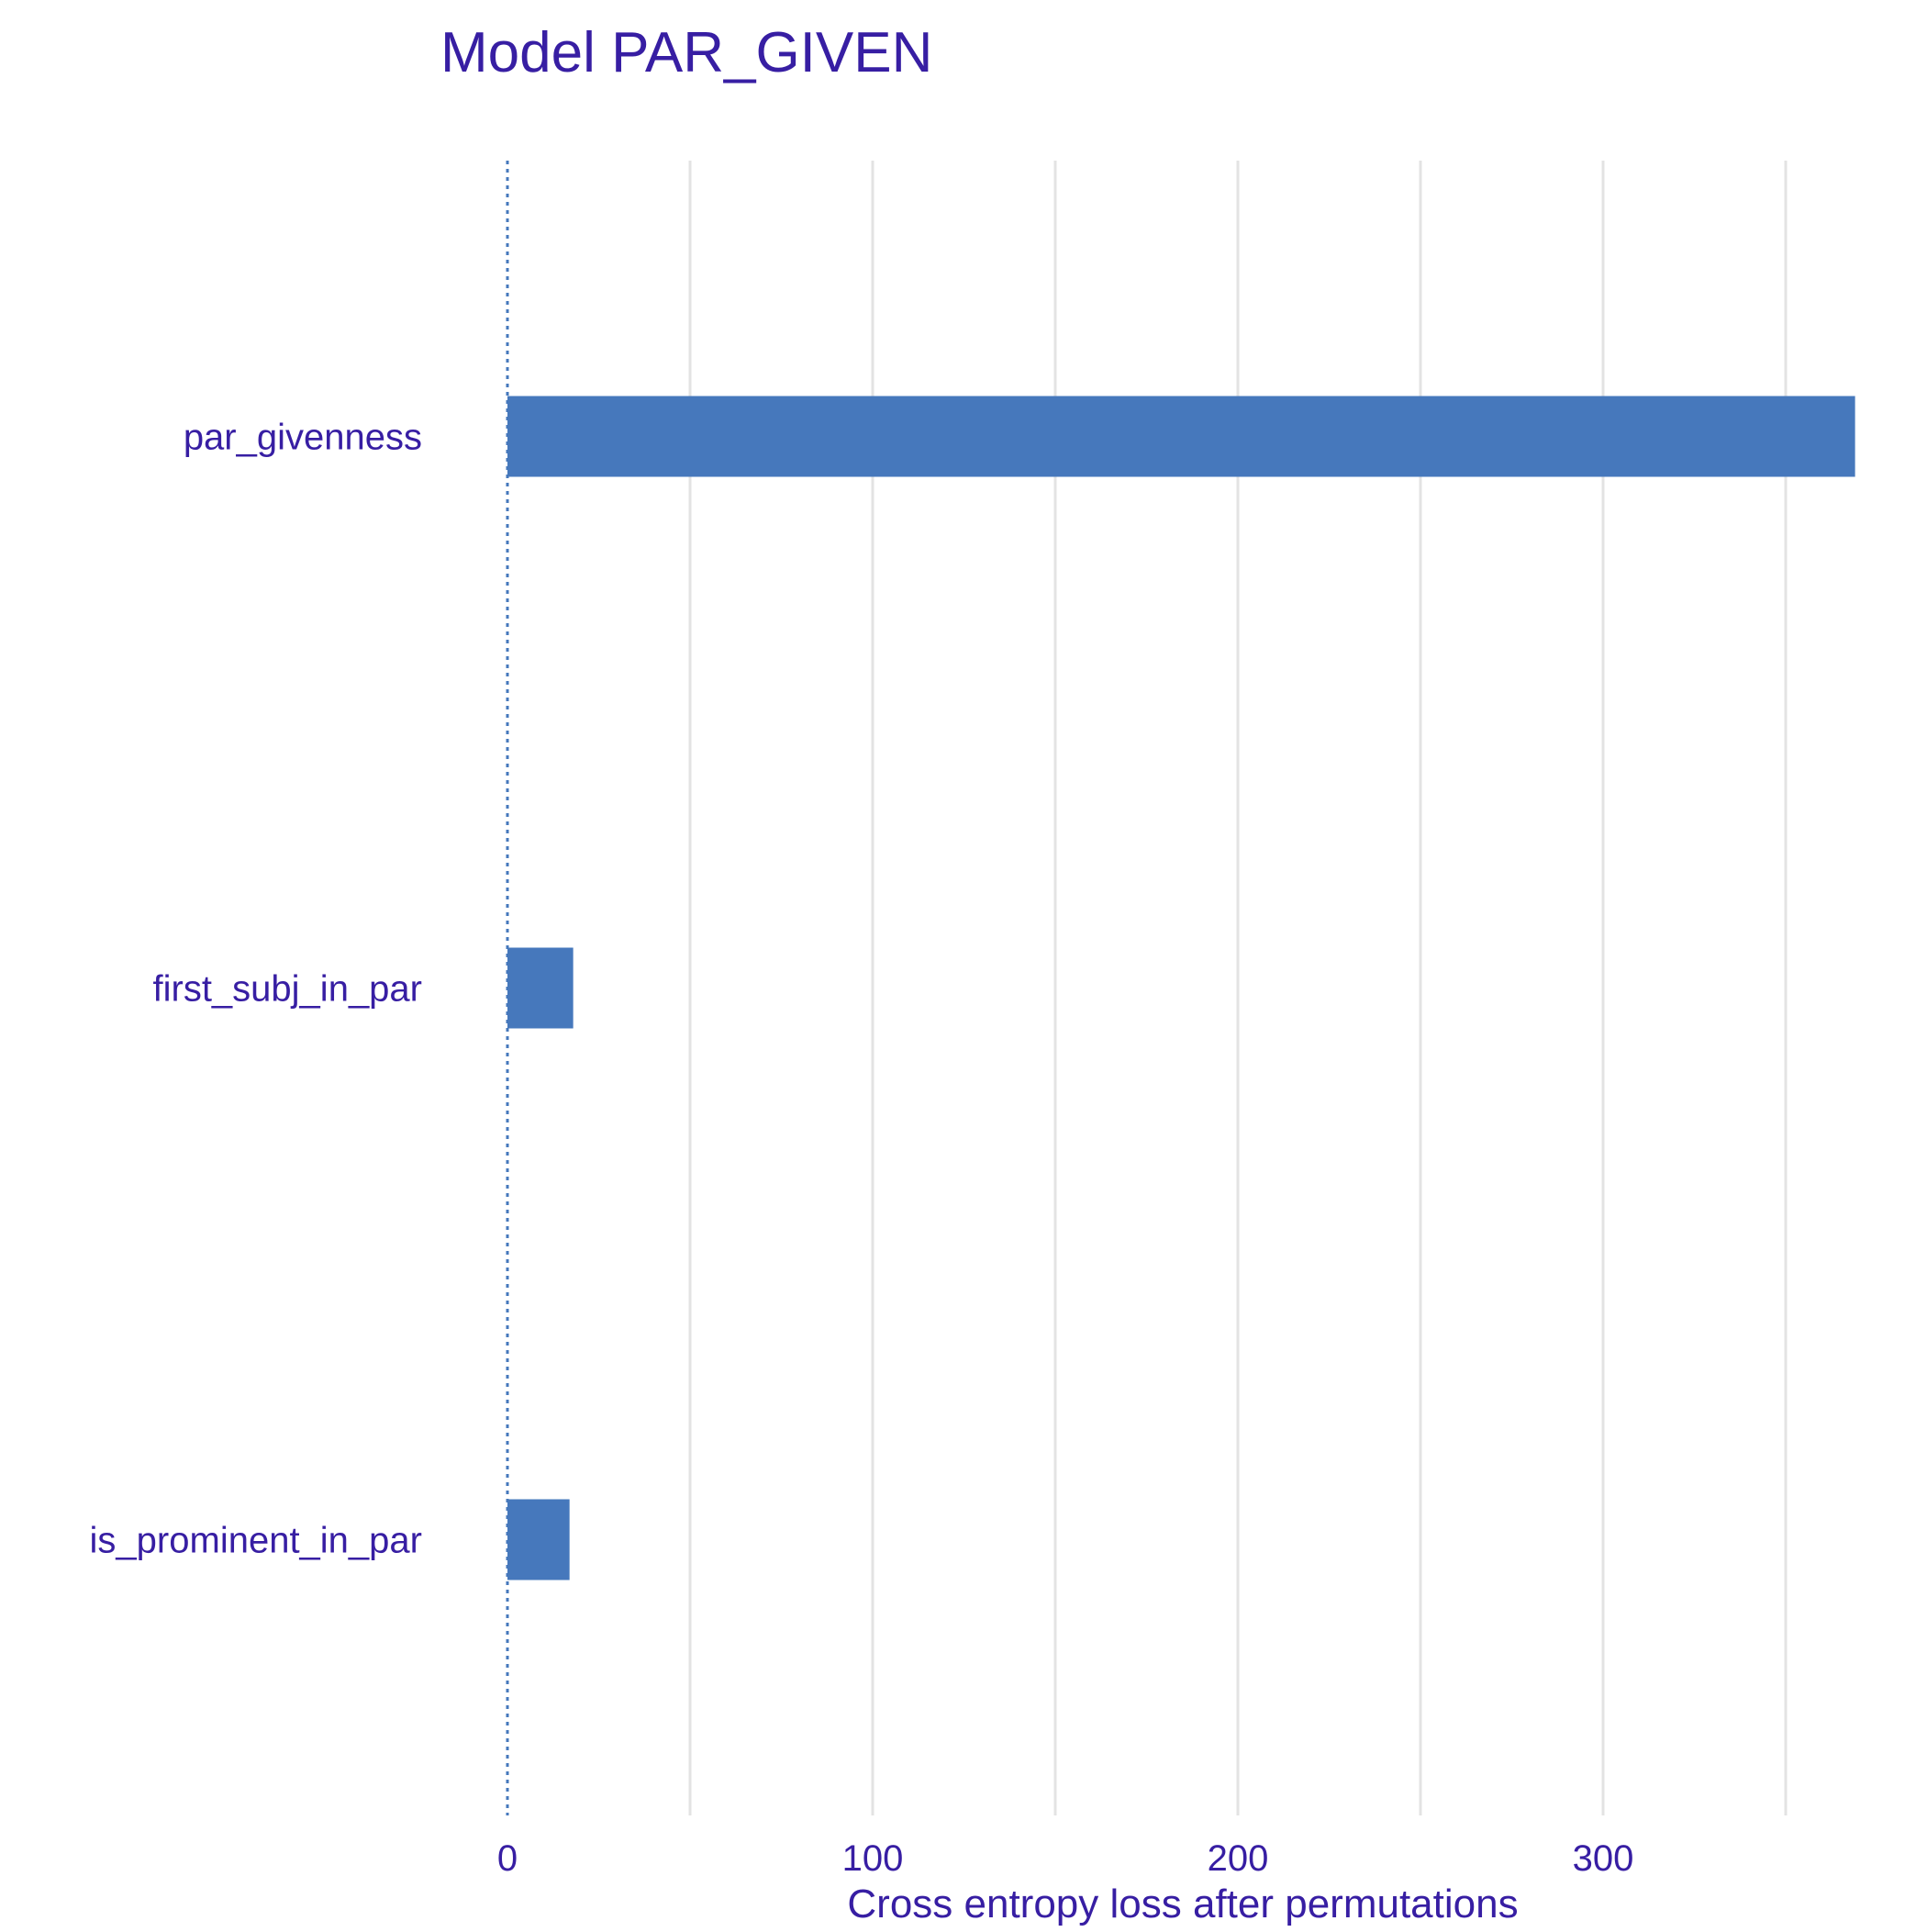 The image size is (1927, 1932). What do you see at coordinates (1238, 1858) in the screenshot?
I see `x-tick-label: 200` at bounding box center [1238, 1858].